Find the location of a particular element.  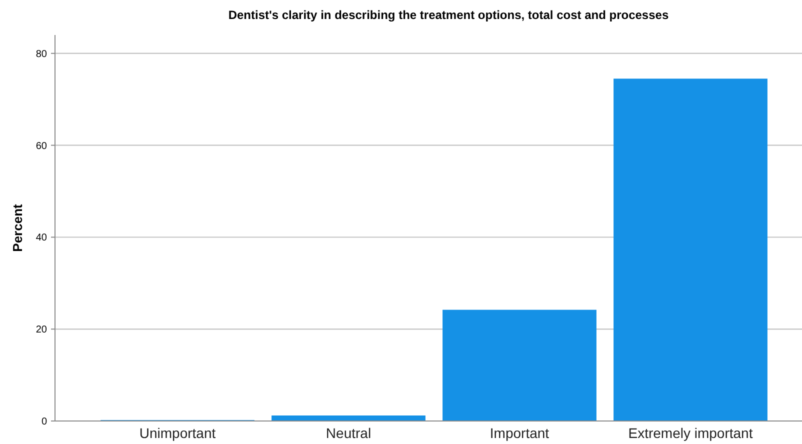

x-tick-label: Unimportant is located at coordinates (177, 433).